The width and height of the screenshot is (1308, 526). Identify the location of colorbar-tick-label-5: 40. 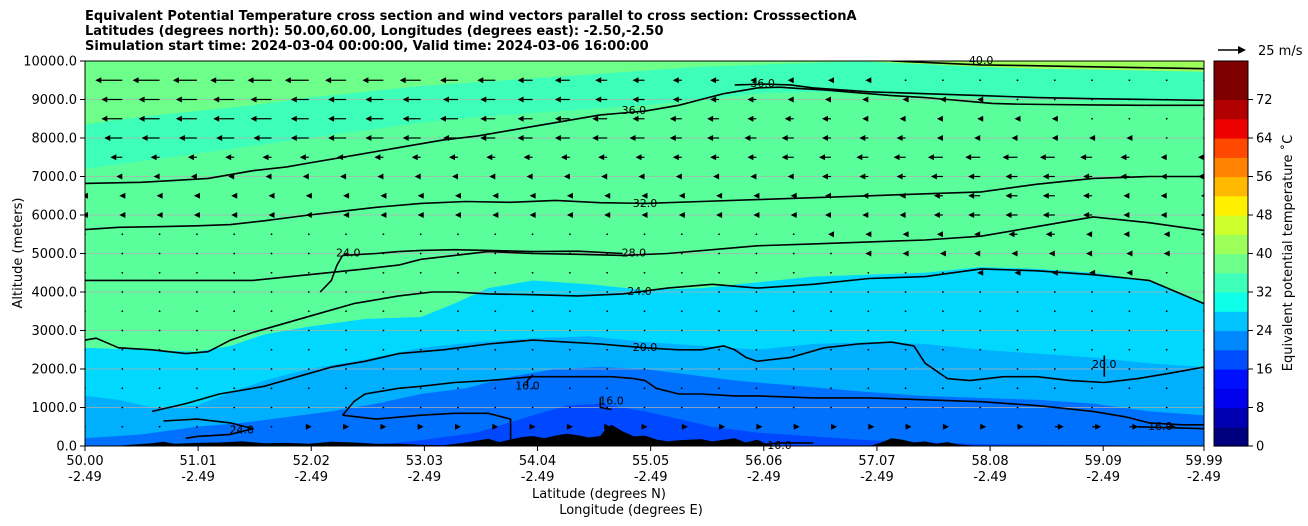
(1264, 254).